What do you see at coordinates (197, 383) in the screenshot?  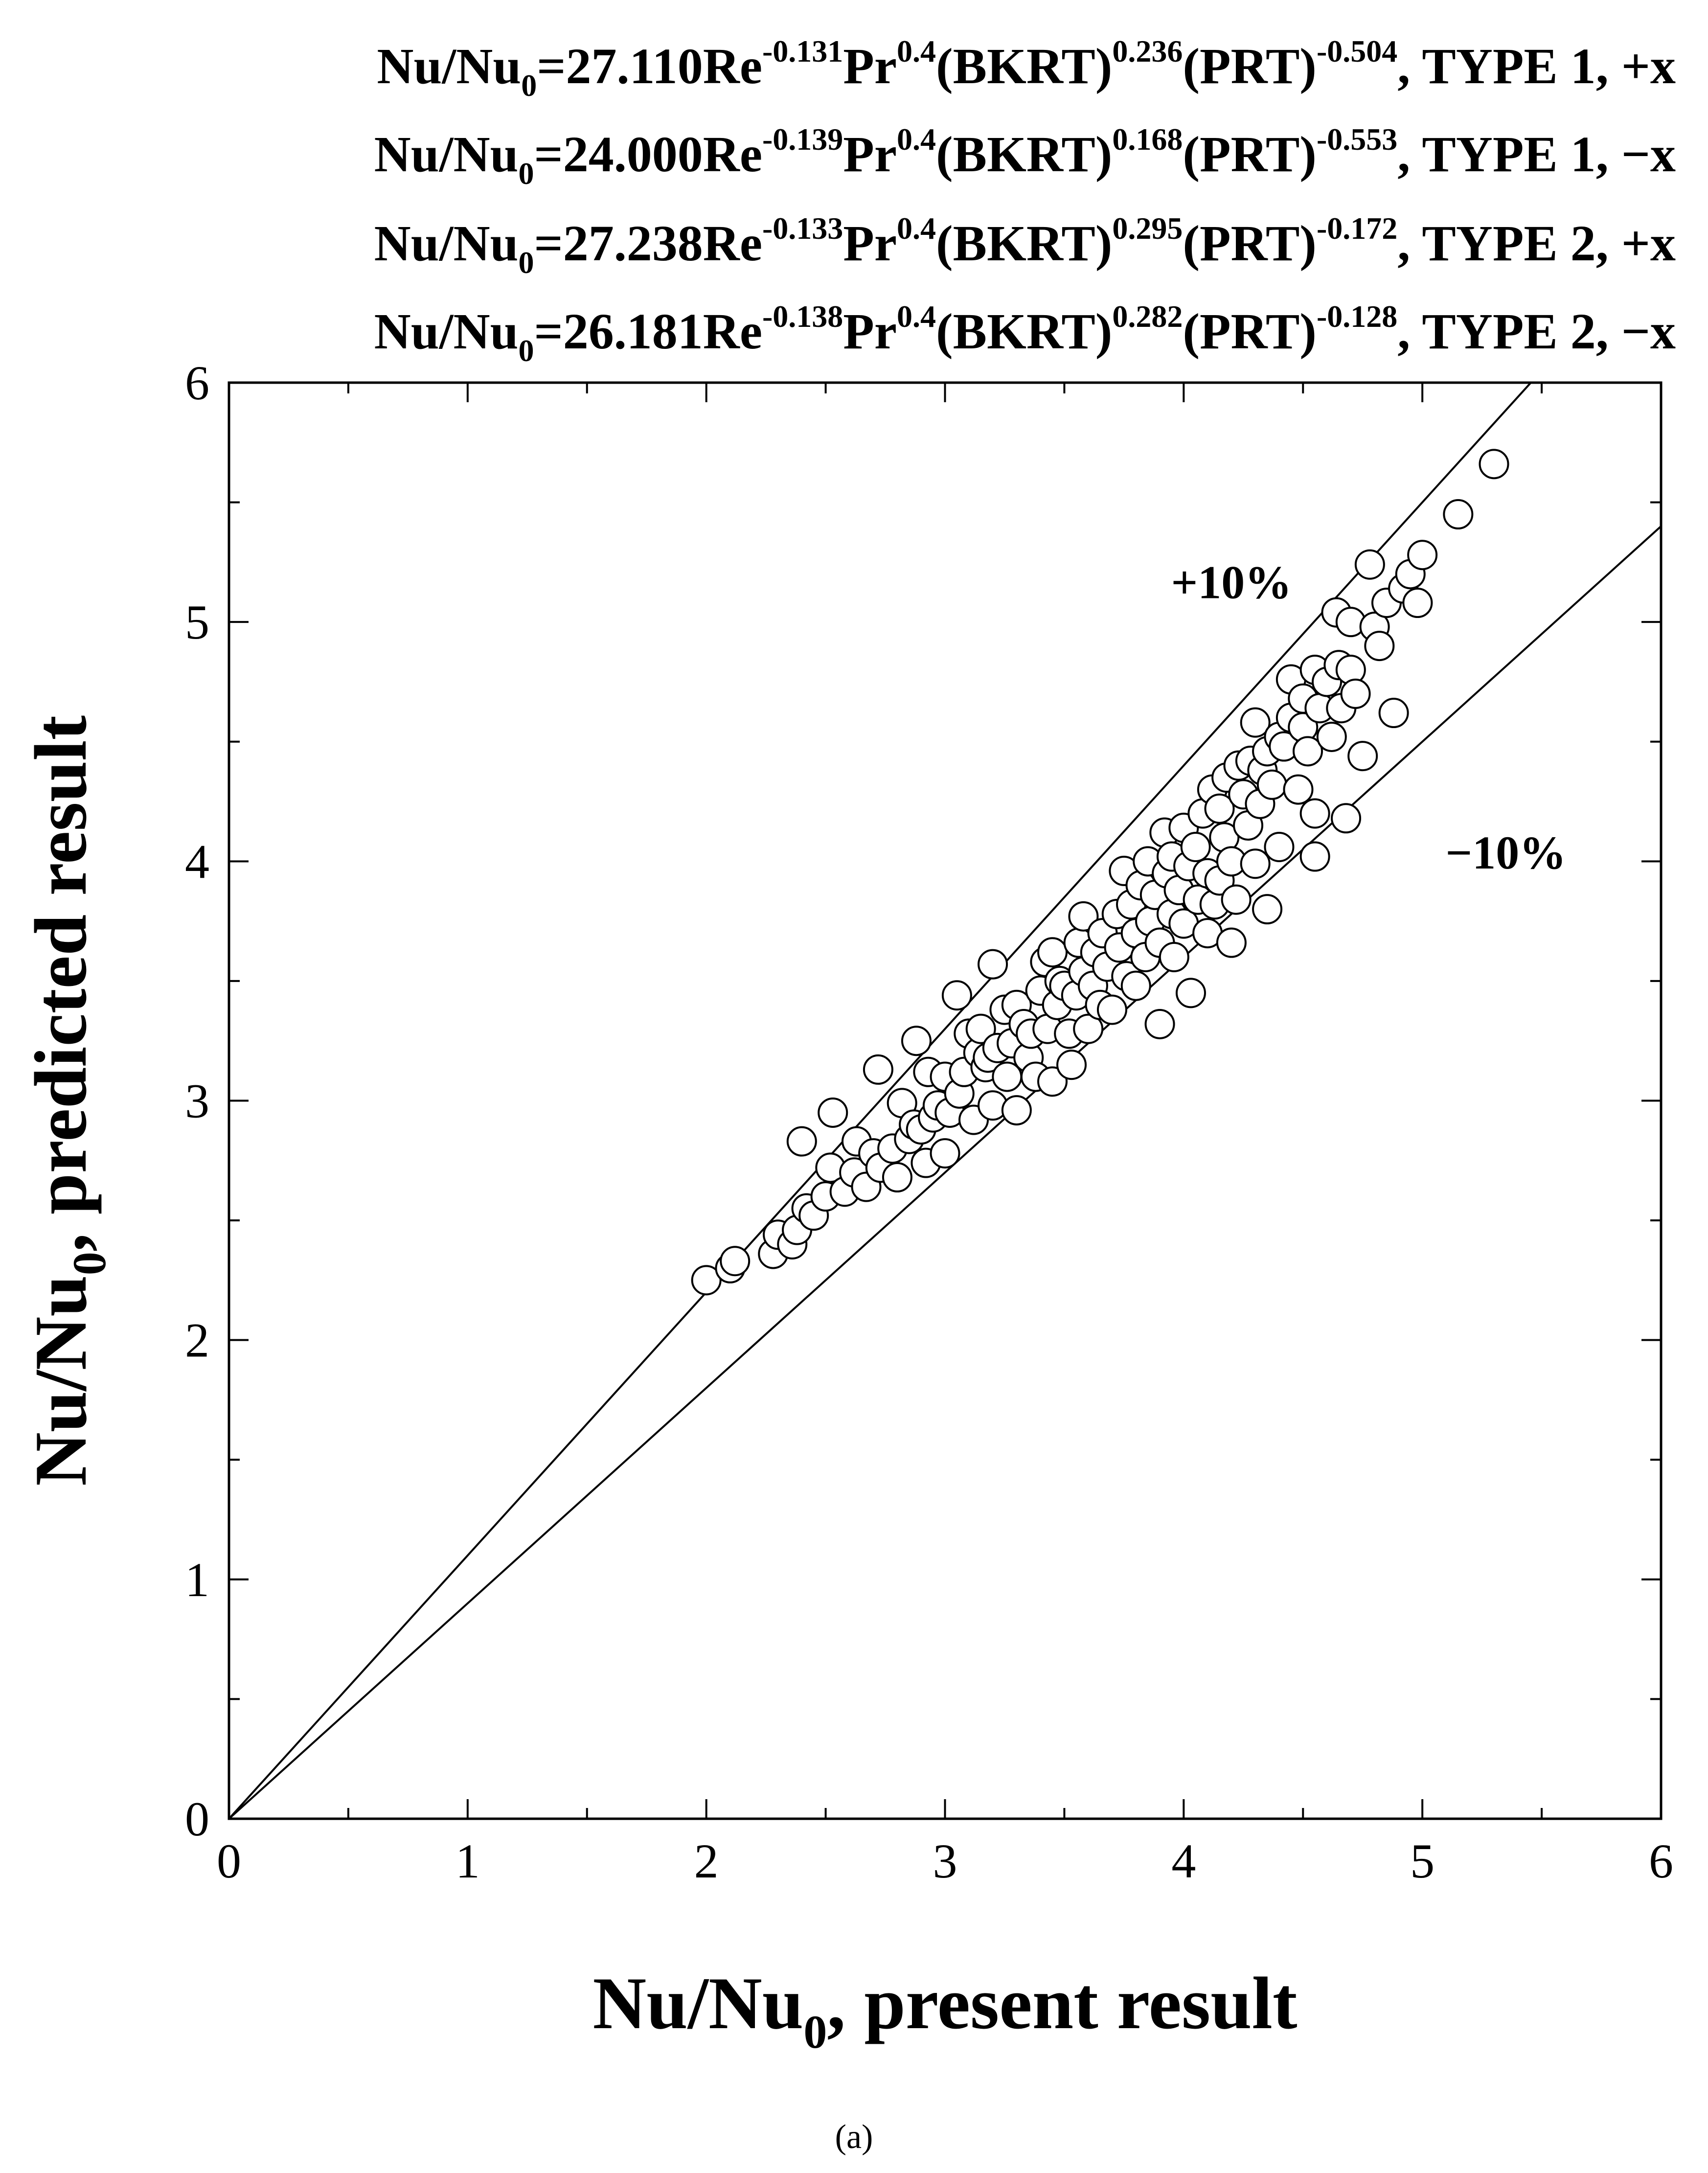 I see `y-tick-label: 6` at bounding box center [197, 383].